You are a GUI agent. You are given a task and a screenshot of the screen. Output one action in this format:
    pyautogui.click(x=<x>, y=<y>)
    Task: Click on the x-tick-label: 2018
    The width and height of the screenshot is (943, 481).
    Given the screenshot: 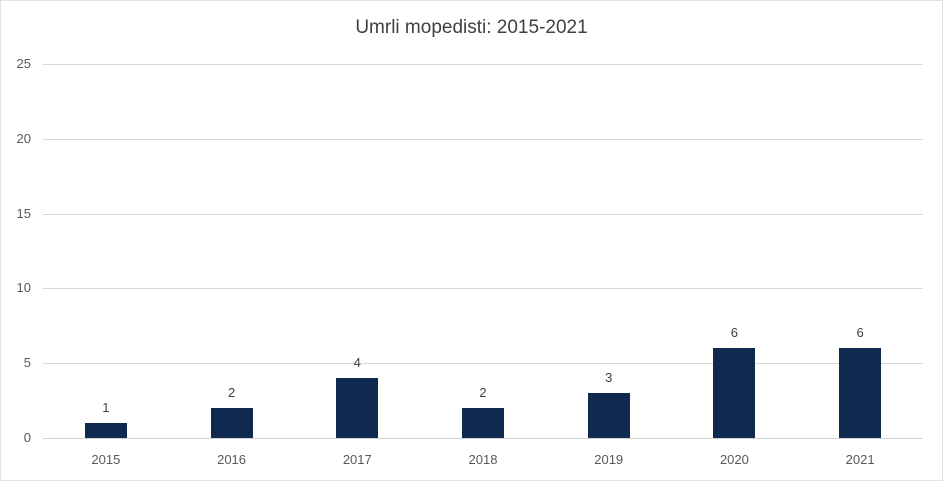 What is the action you would take?
    pyautogui.click(x=483, y=459)
    